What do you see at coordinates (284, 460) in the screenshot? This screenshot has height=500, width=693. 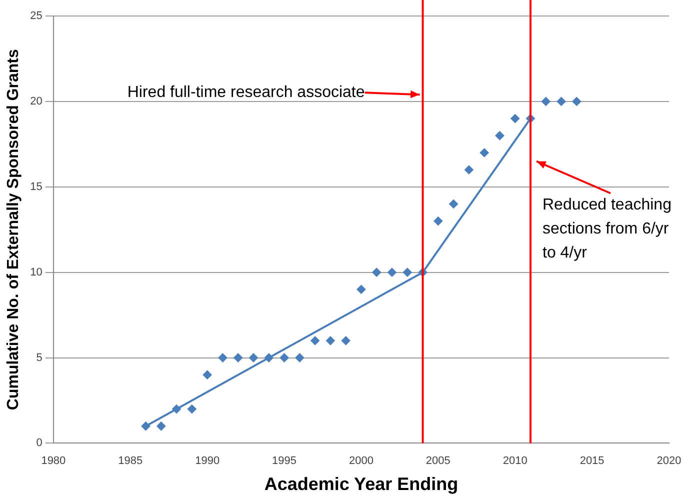 I see `x-tick-label: 1995` at bounding box center [284, 460].